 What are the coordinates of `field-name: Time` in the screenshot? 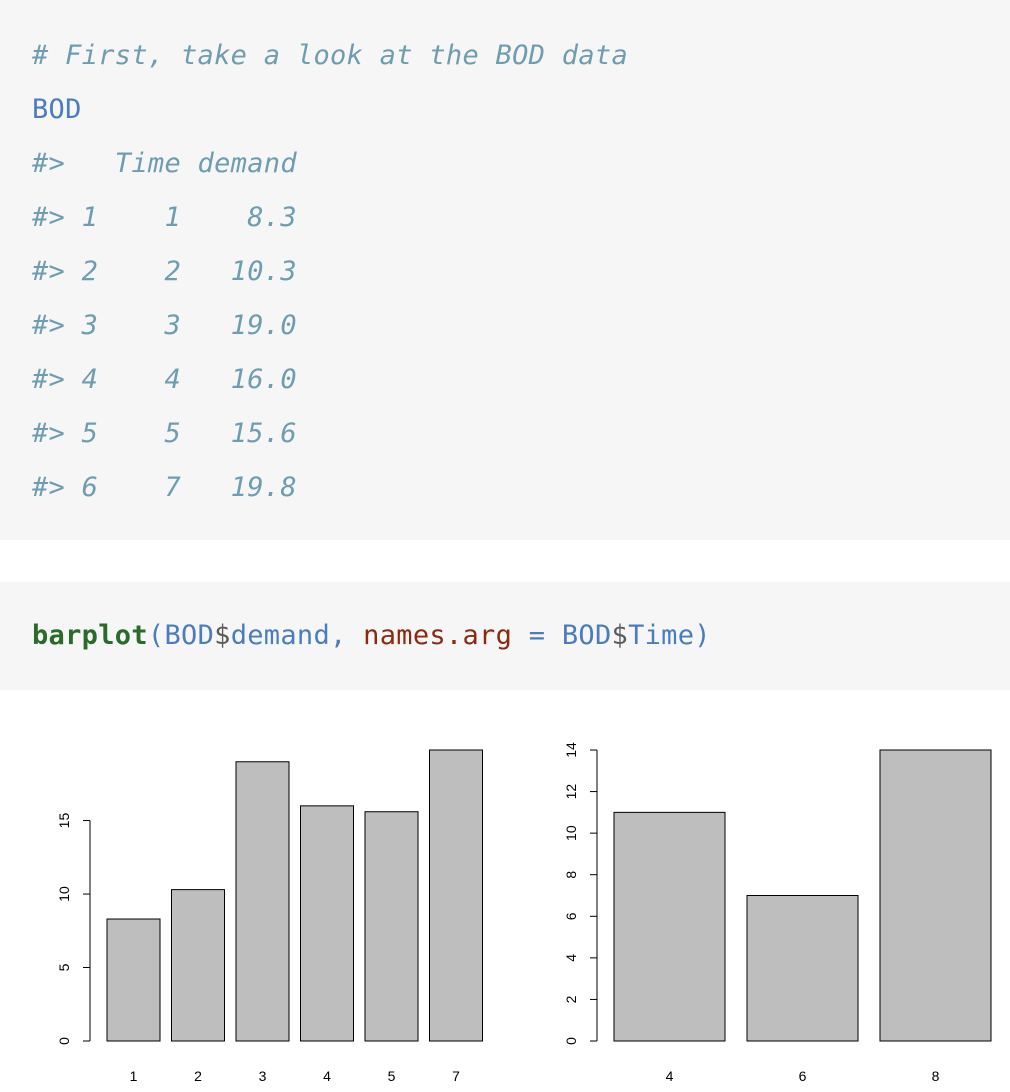 It's located at (661, 635).